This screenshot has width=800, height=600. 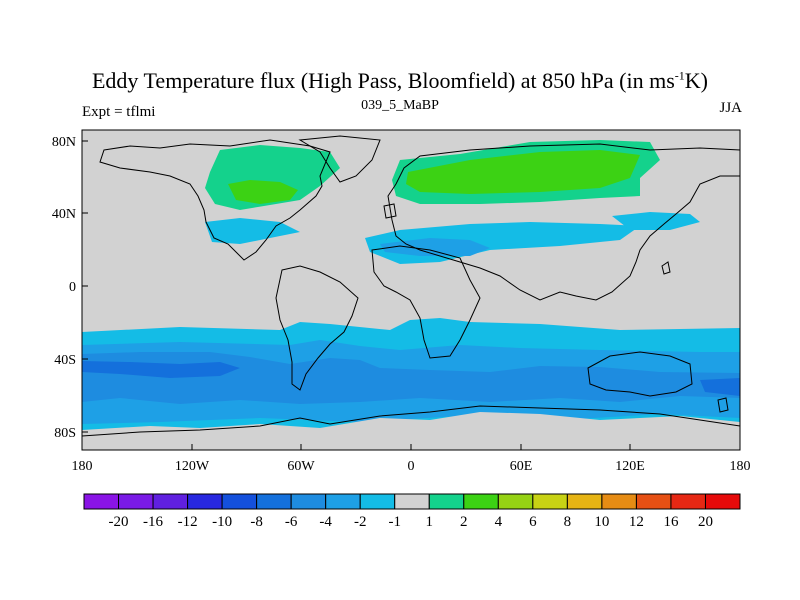 What do you see at coordinates (325, 522) in the screenshot?
I see `colorbar-label: -4` at bounding box center [325, 522].